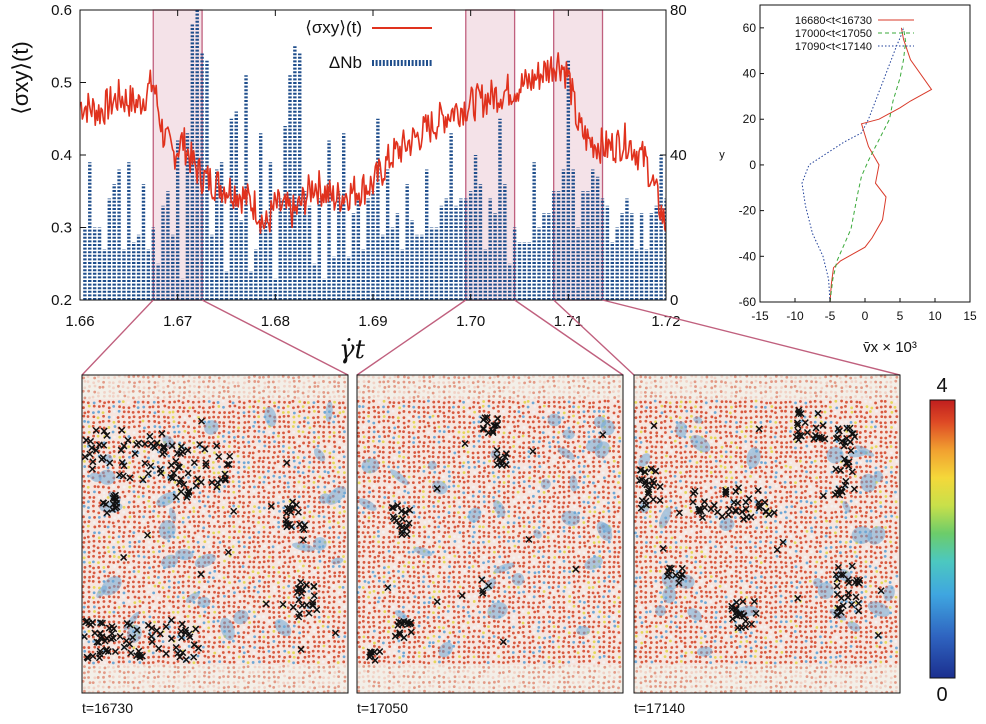  I want to click on soft-domain, so click(205, 560).